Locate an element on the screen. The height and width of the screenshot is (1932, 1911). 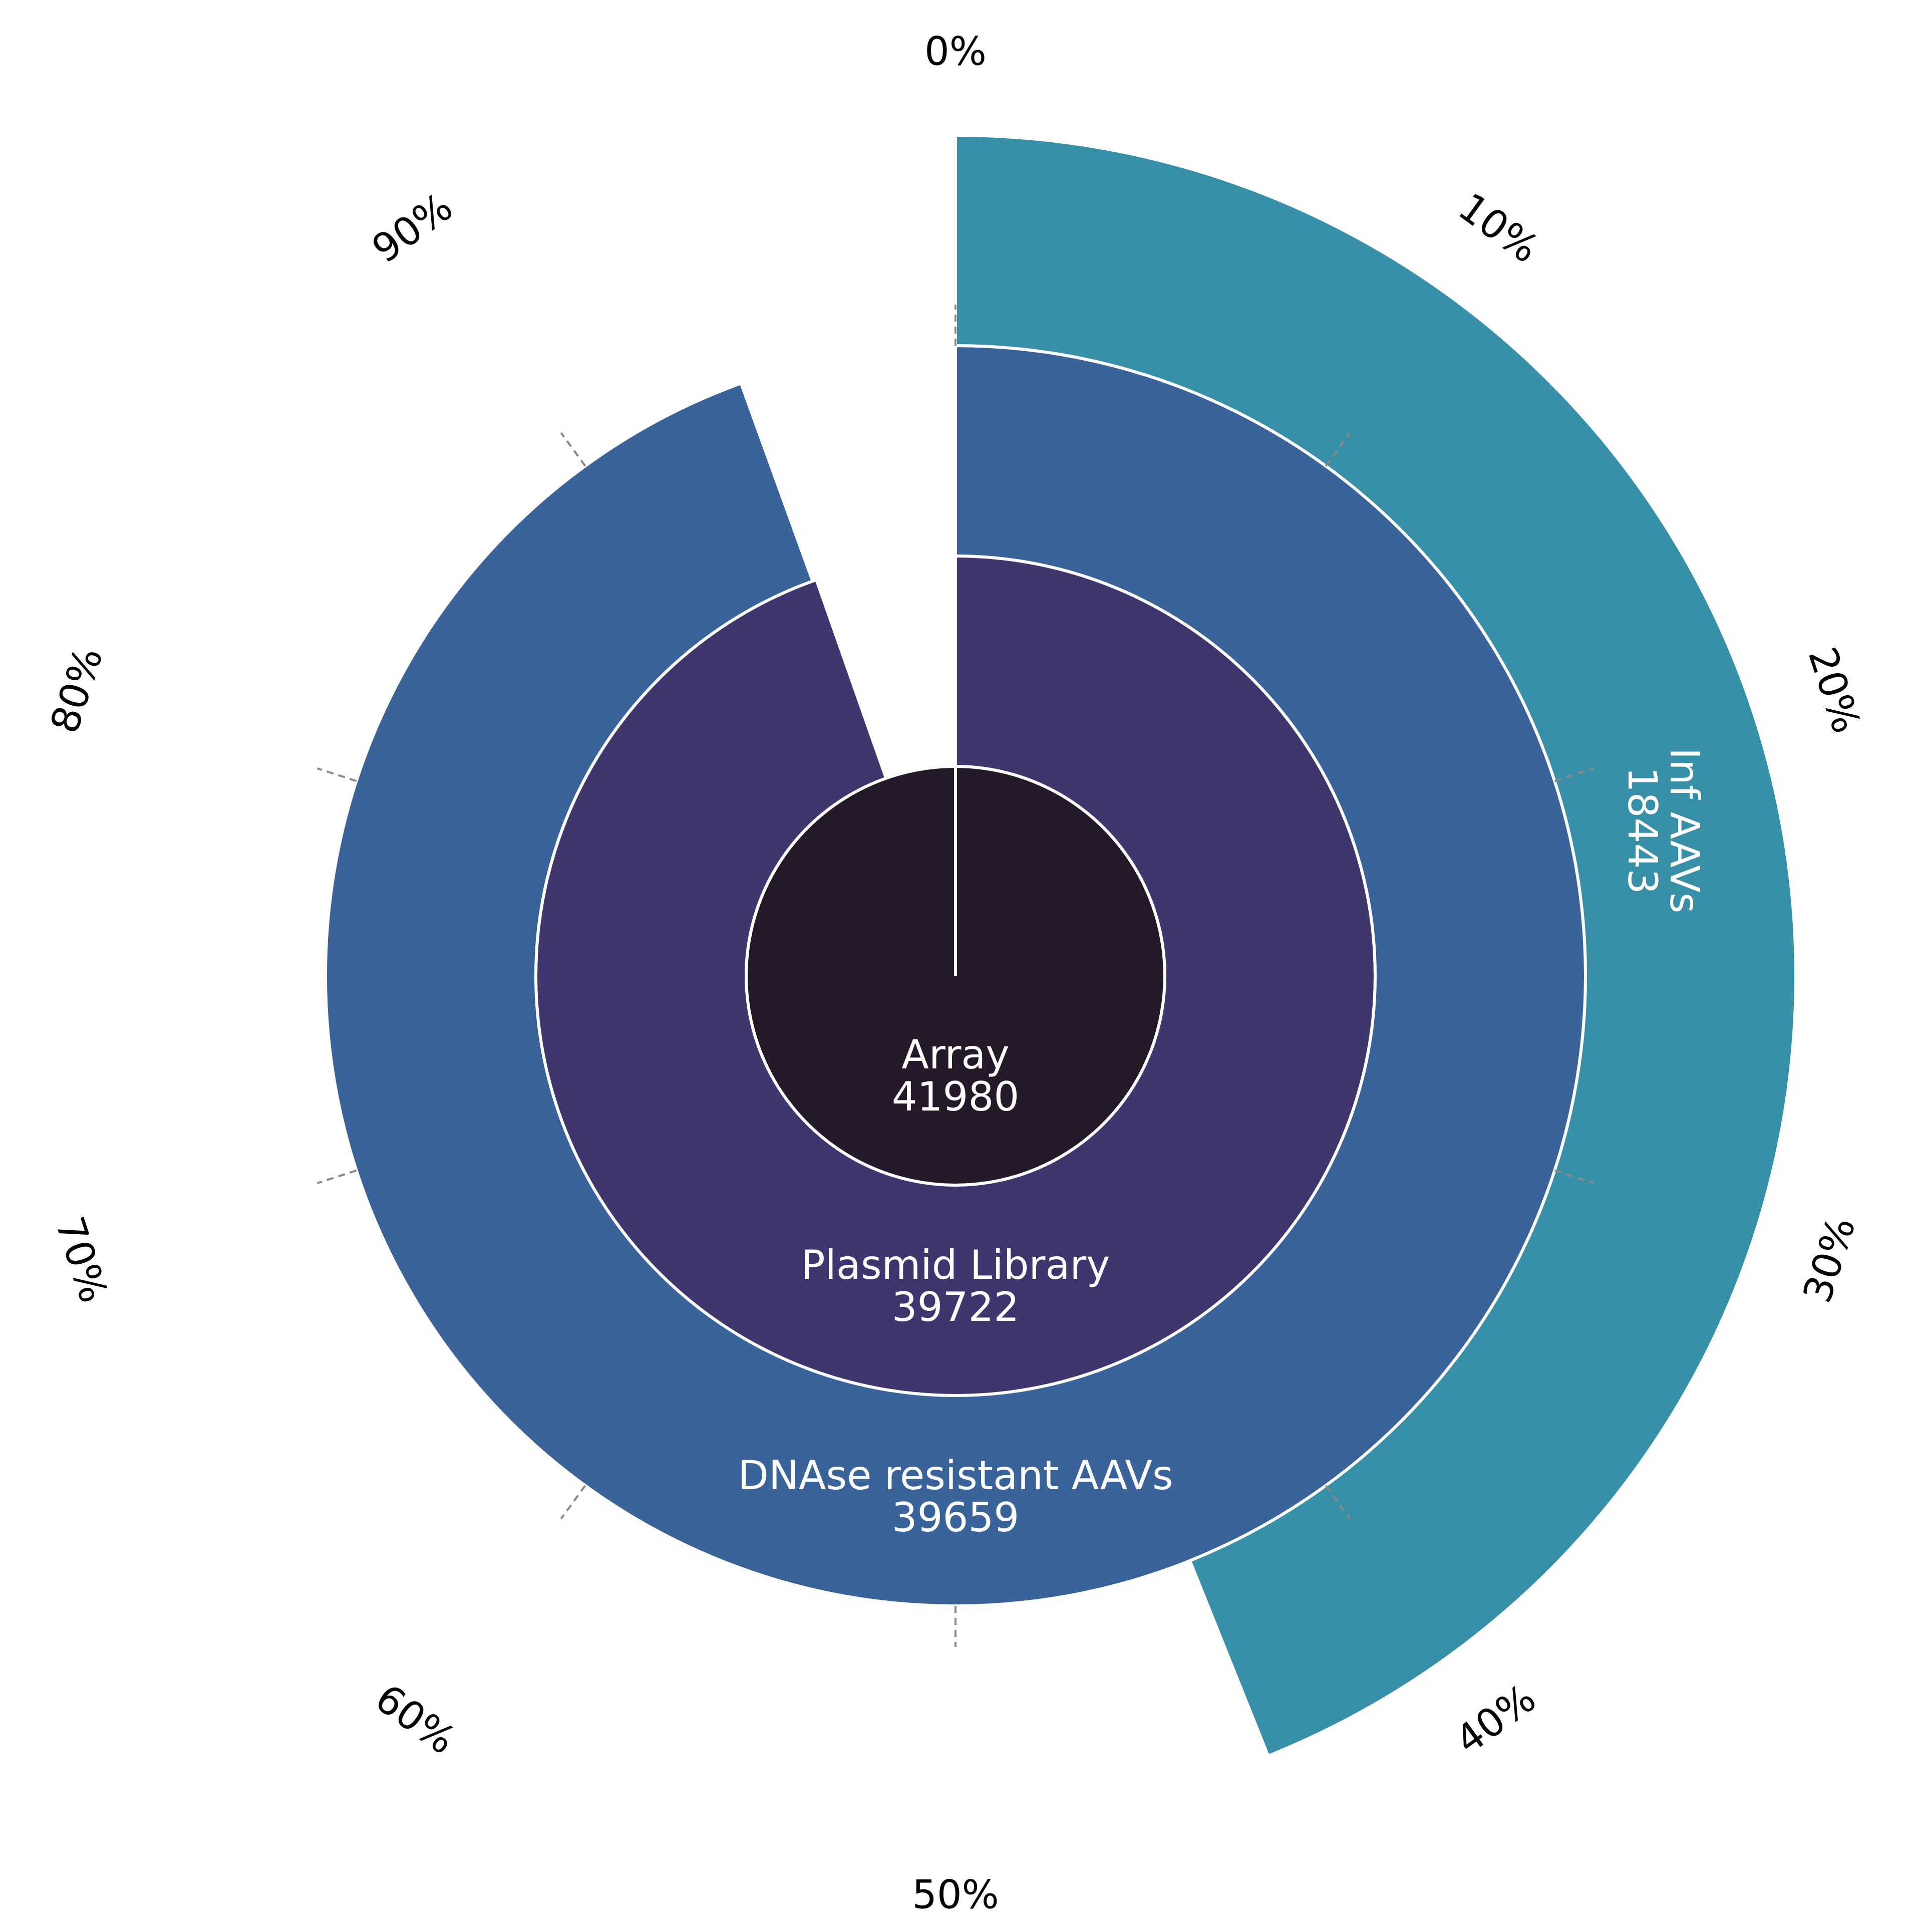
label-array: Array 41980 is located at coordinates (956, 1075).